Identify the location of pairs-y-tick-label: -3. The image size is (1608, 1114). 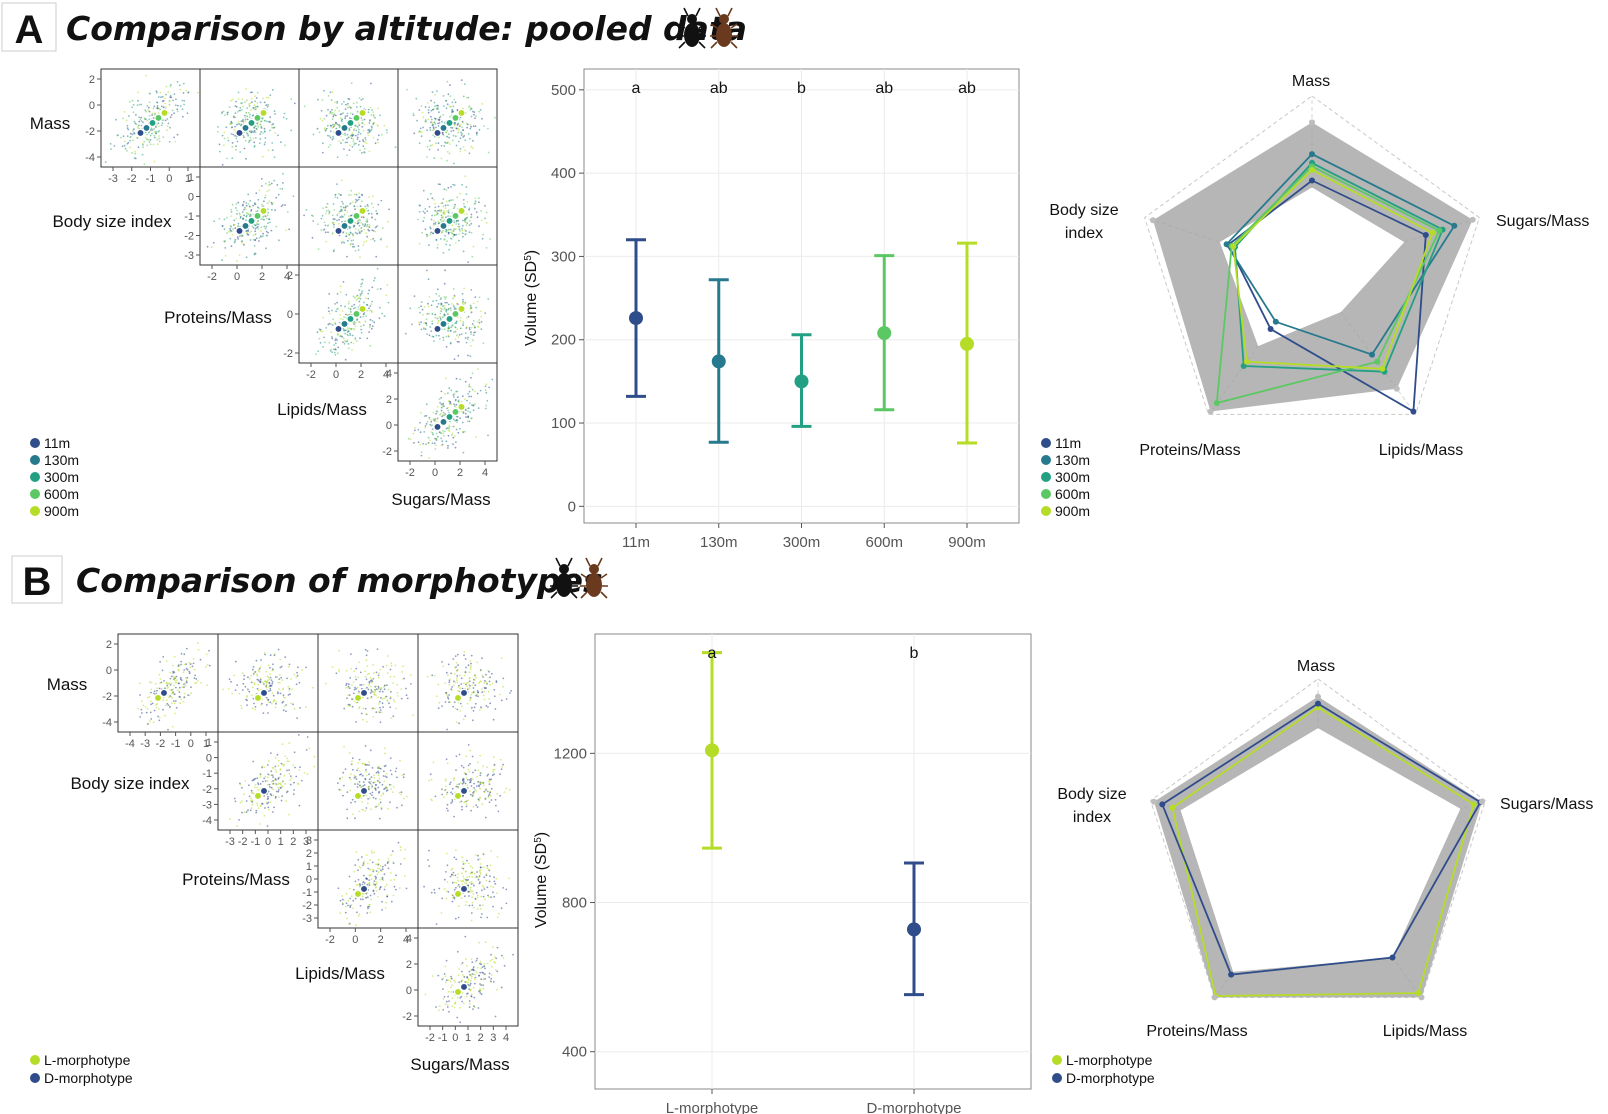
(189, 256).